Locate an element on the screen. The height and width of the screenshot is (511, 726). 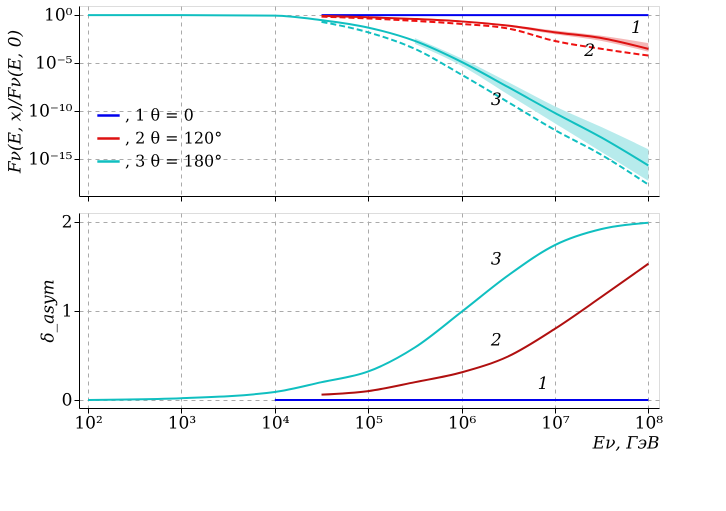
y-tick-label: 2 is located at coordinates (67, 222).